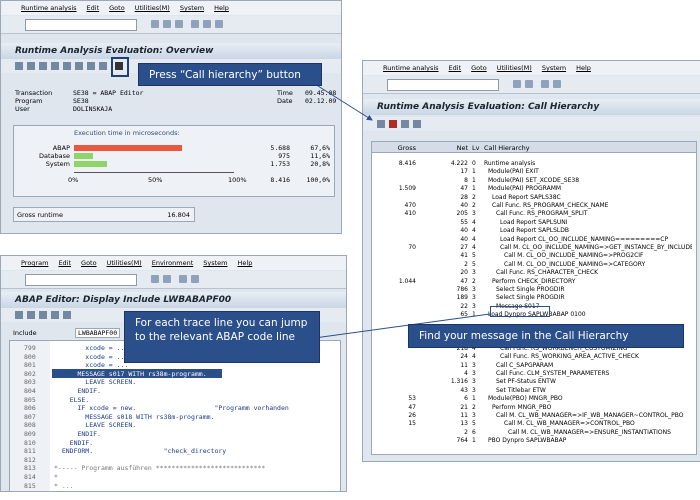 The height and width of the screenshot is (500, 700). I want to click on table-cell: Load Dynpro SAPLWBABAP 0100, so click(537, 315).